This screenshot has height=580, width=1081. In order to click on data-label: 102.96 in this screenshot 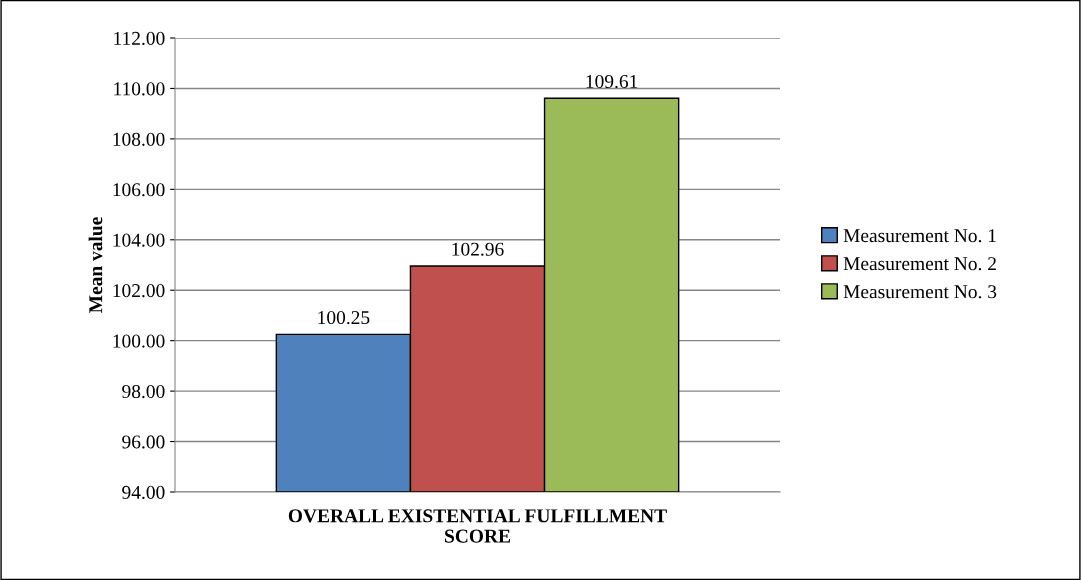, I will do `click(478, 249)`.